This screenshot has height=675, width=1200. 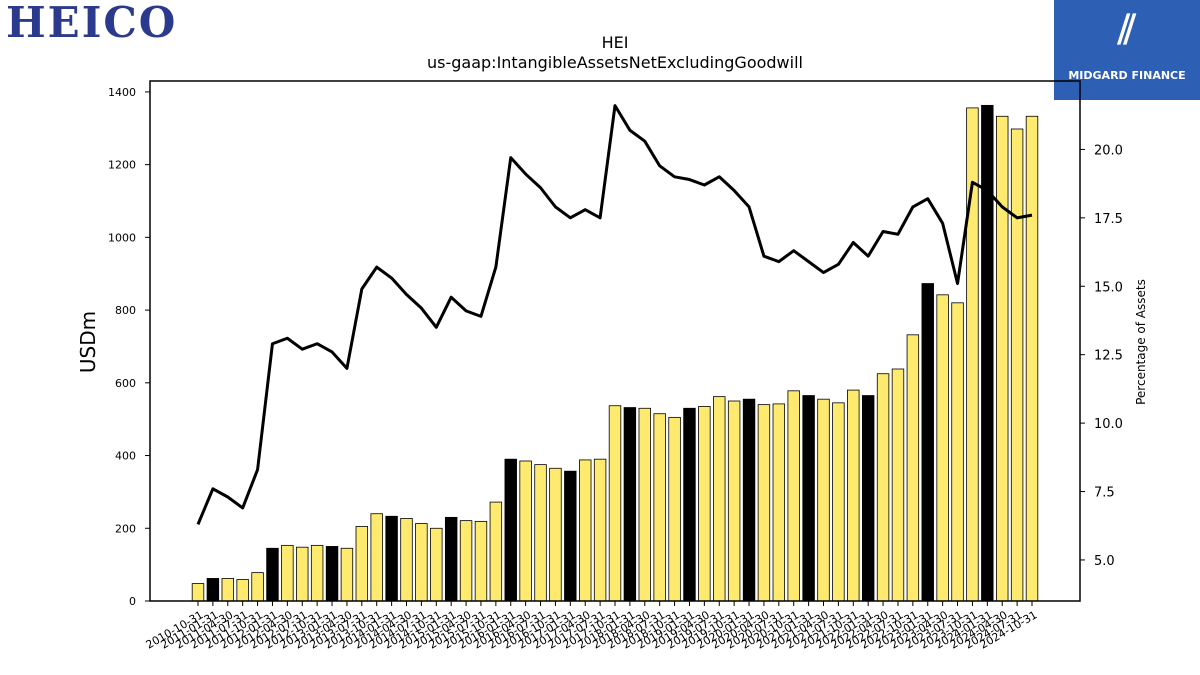 I want to click on y2-axis-label: Percentage of Assets, so click(x=1141, y=342).